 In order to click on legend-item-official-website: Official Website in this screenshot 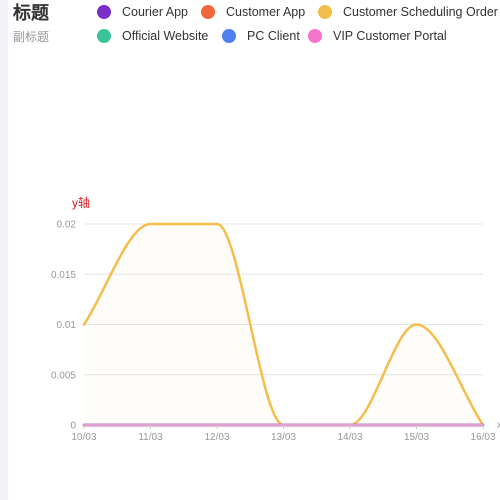, I will do `click(152, 36)`.